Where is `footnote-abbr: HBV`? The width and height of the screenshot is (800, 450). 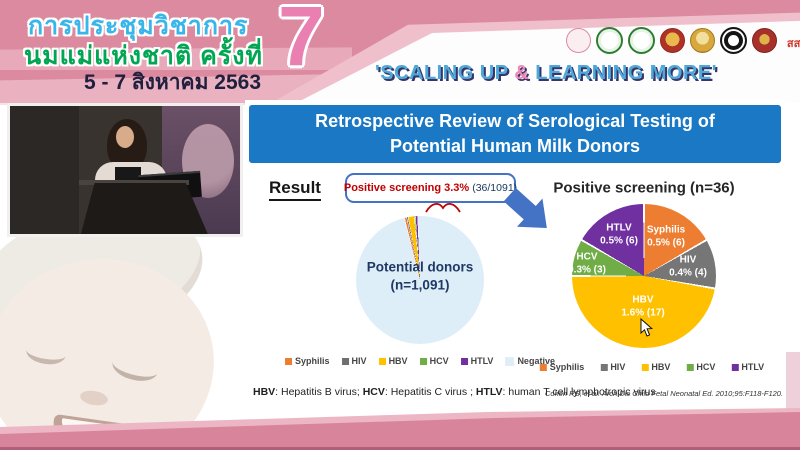 footnote-abbr: HBV is located at coordinates (264, 392).